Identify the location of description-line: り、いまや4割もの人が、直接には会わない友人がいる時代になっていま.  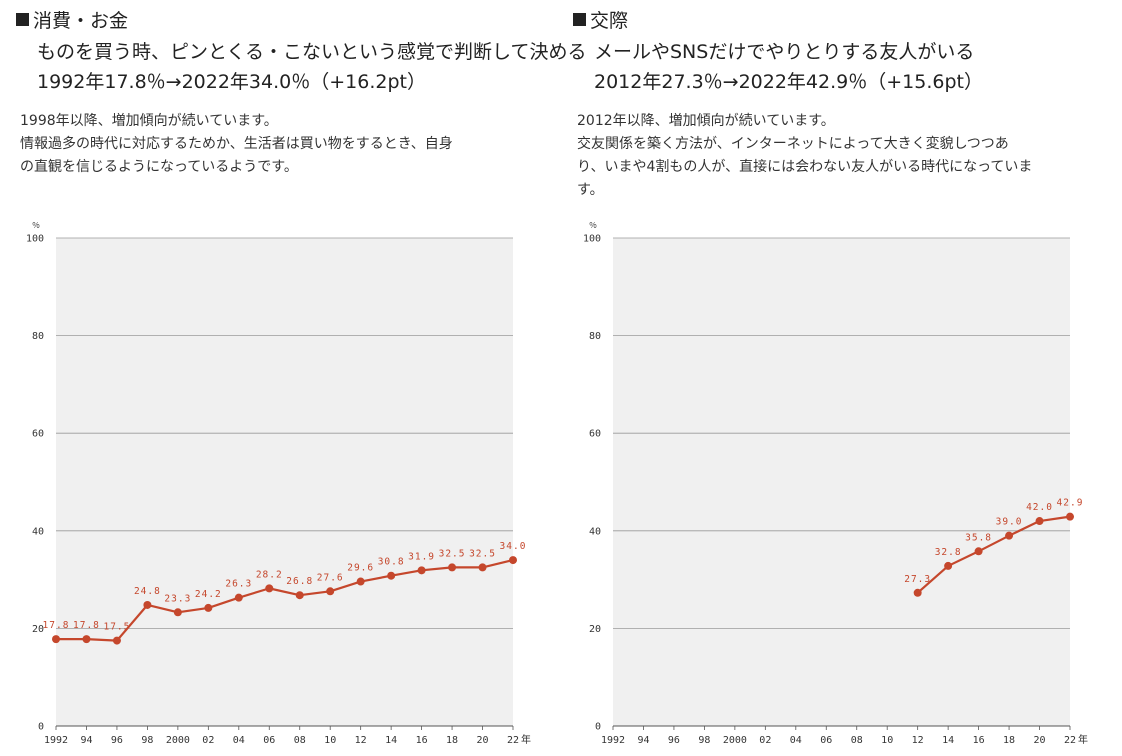
(805, 167).